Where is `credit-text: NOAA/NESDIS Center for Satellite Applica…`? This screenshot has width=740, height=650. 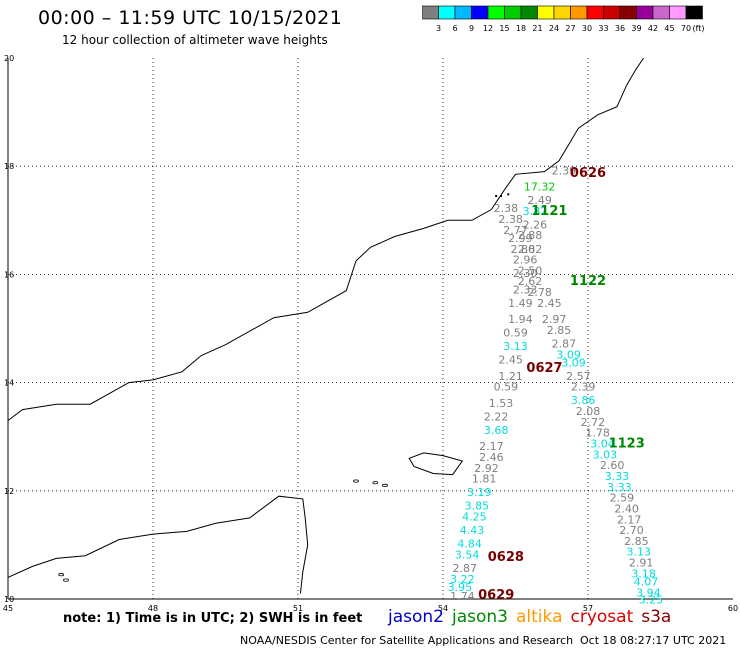
credit-text: NOAA/NESDIS Center for Satellite Applica… is located at coordinates (407, 640).